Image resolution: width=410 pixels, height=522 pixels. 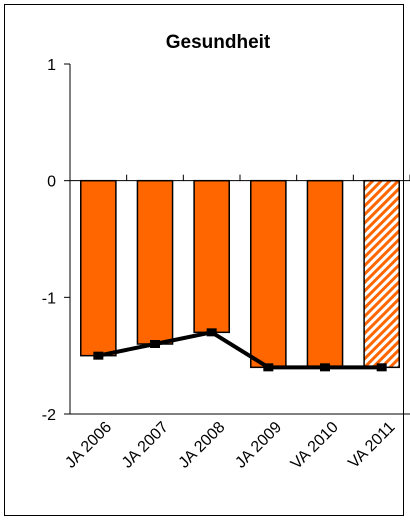 What do you see at coordinates (88, 445) in the screenshot?
I see `x-tick-label-0: JA 2006` at bounding box center [88, 445].